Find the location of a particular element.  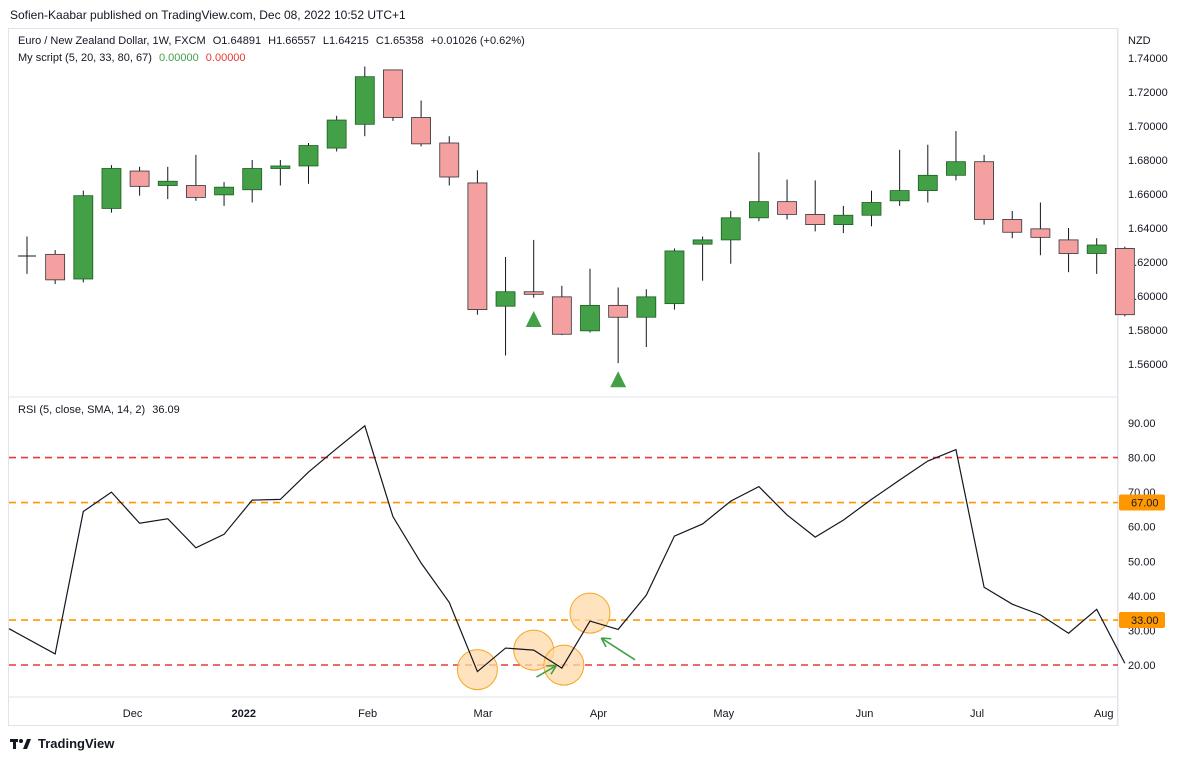

rsi-level-badge-label: 67.00 is located at coordinates (1145, 504).